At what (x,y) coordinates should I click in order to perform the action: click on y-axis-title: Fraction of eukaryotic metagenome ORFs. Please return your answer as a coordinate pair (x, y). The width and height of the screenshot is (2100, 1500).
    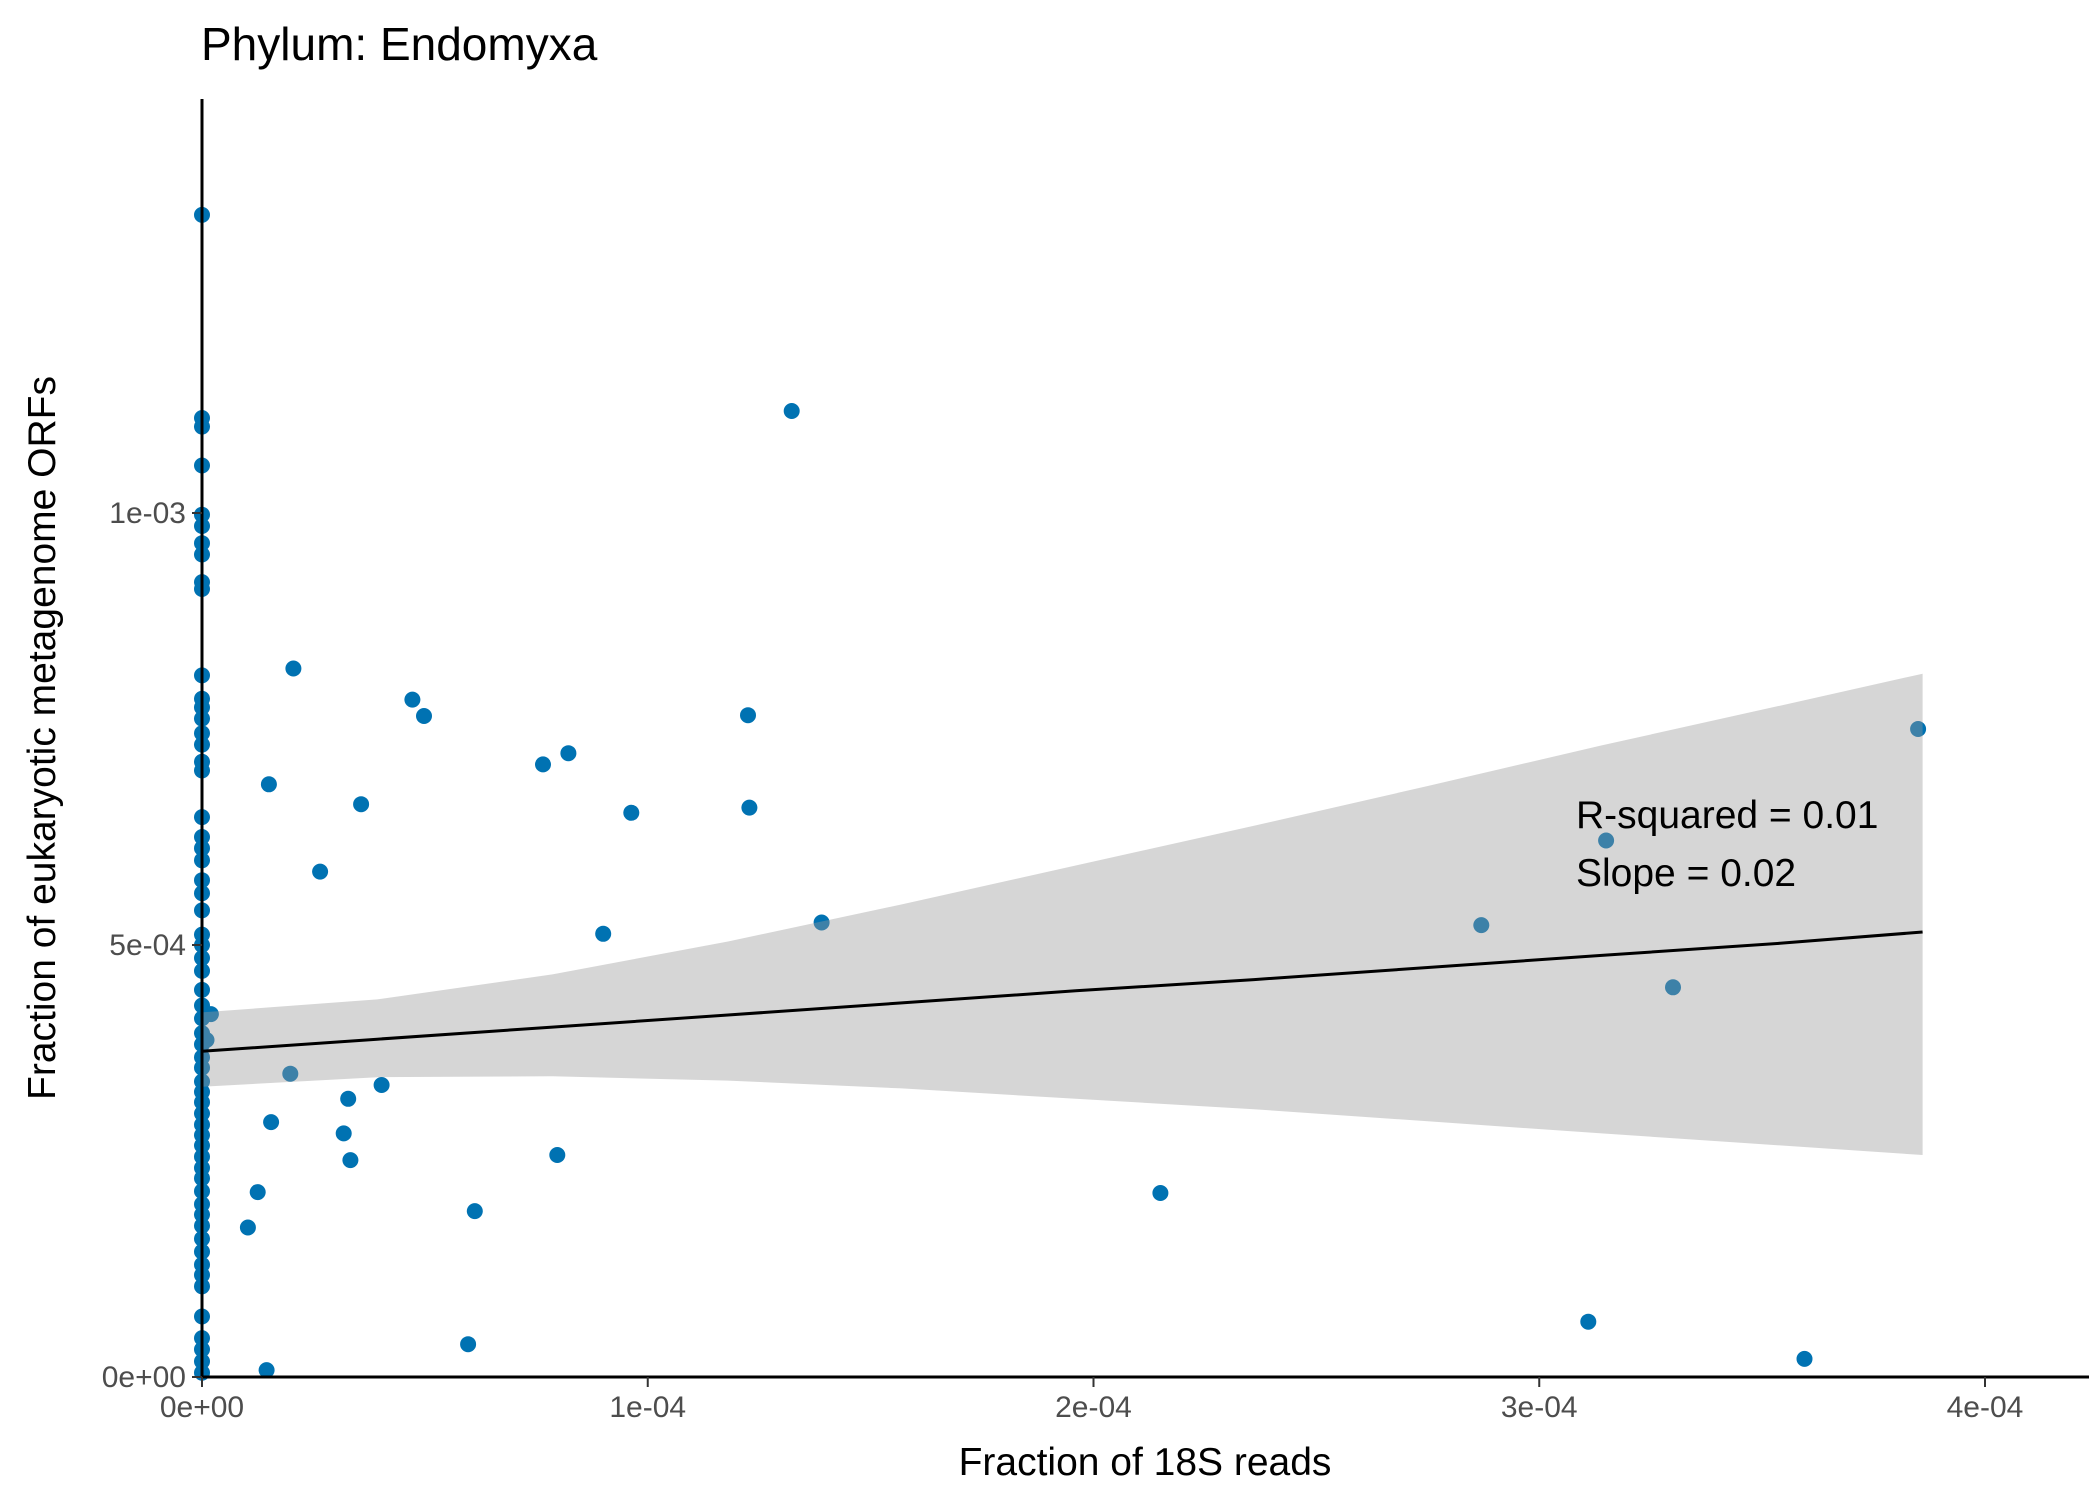
    Looking at the image, I should click on (42, 738).